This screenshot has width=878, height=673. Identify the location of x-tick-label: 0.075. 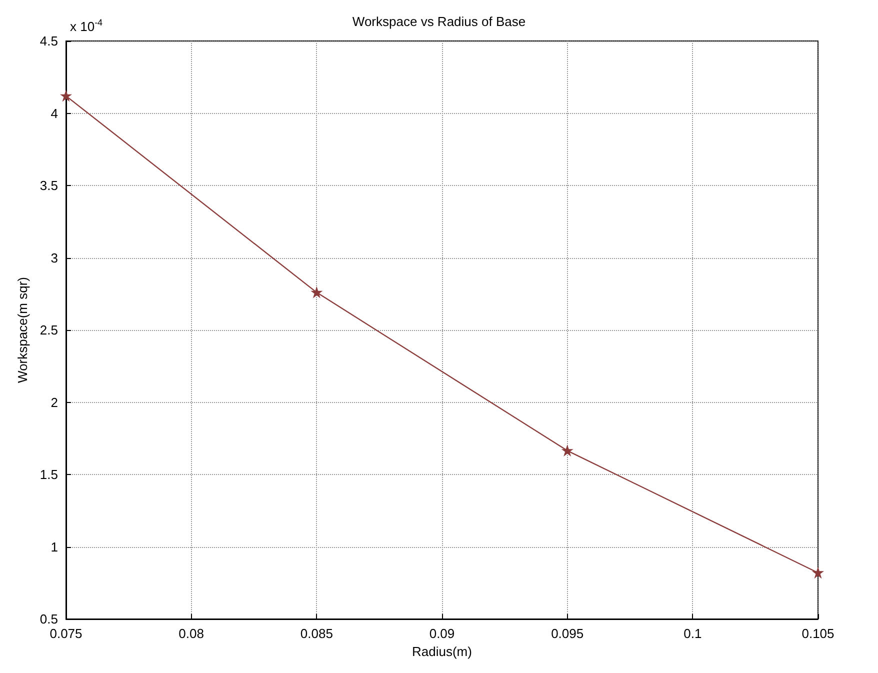
(66, 633).